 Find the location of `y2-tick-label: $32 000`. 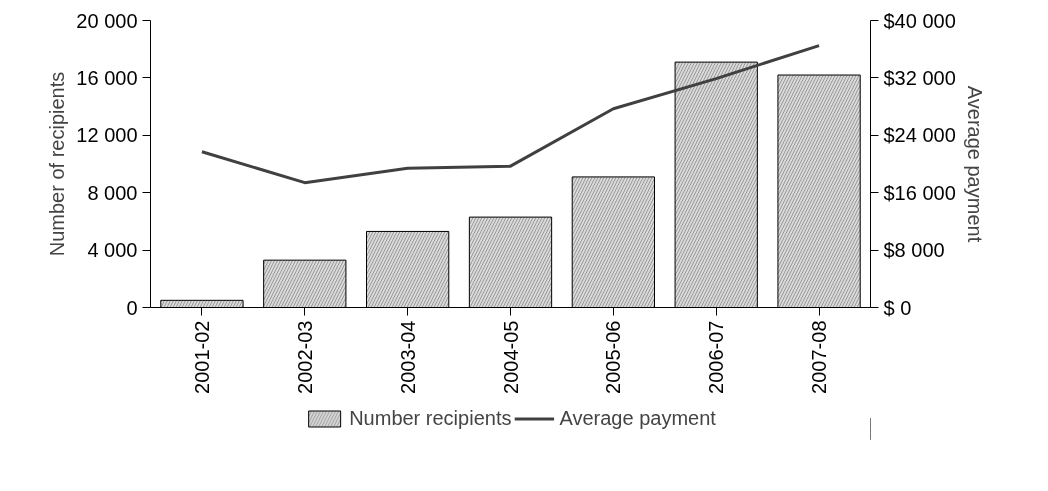

y2-tick-label: $32 000 is located at coordinates (919, 77).